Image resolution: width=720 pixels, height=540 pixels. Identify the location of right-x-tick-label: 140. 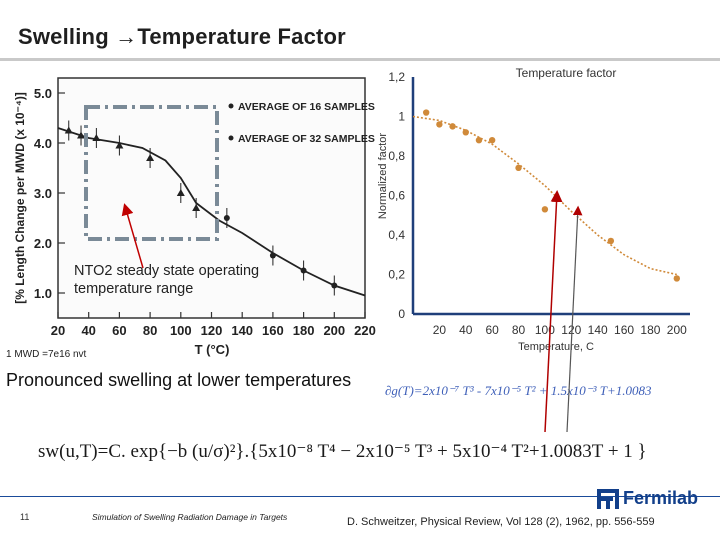
(598, 330).